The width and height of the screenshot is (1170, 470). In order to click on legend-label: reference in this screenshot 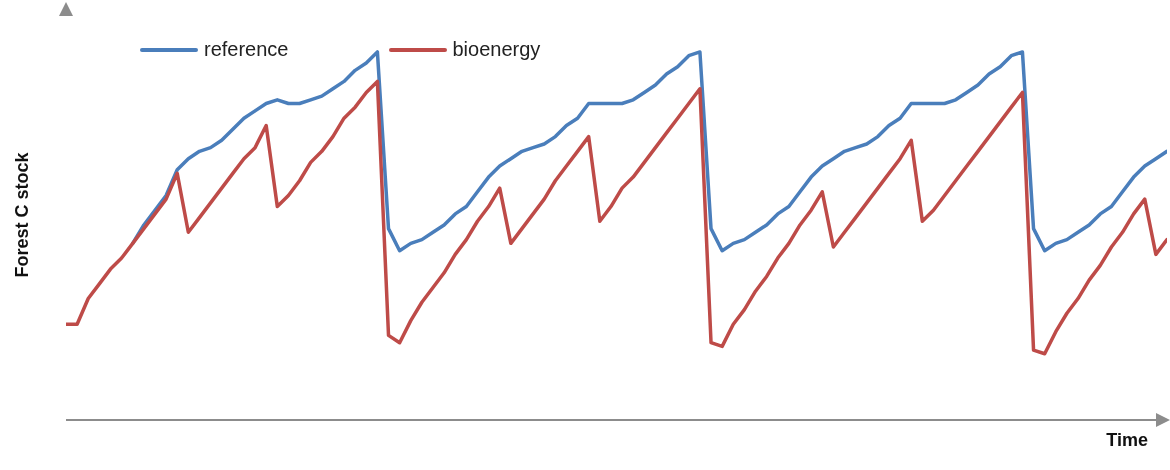, I will do `click(246, 49)`.